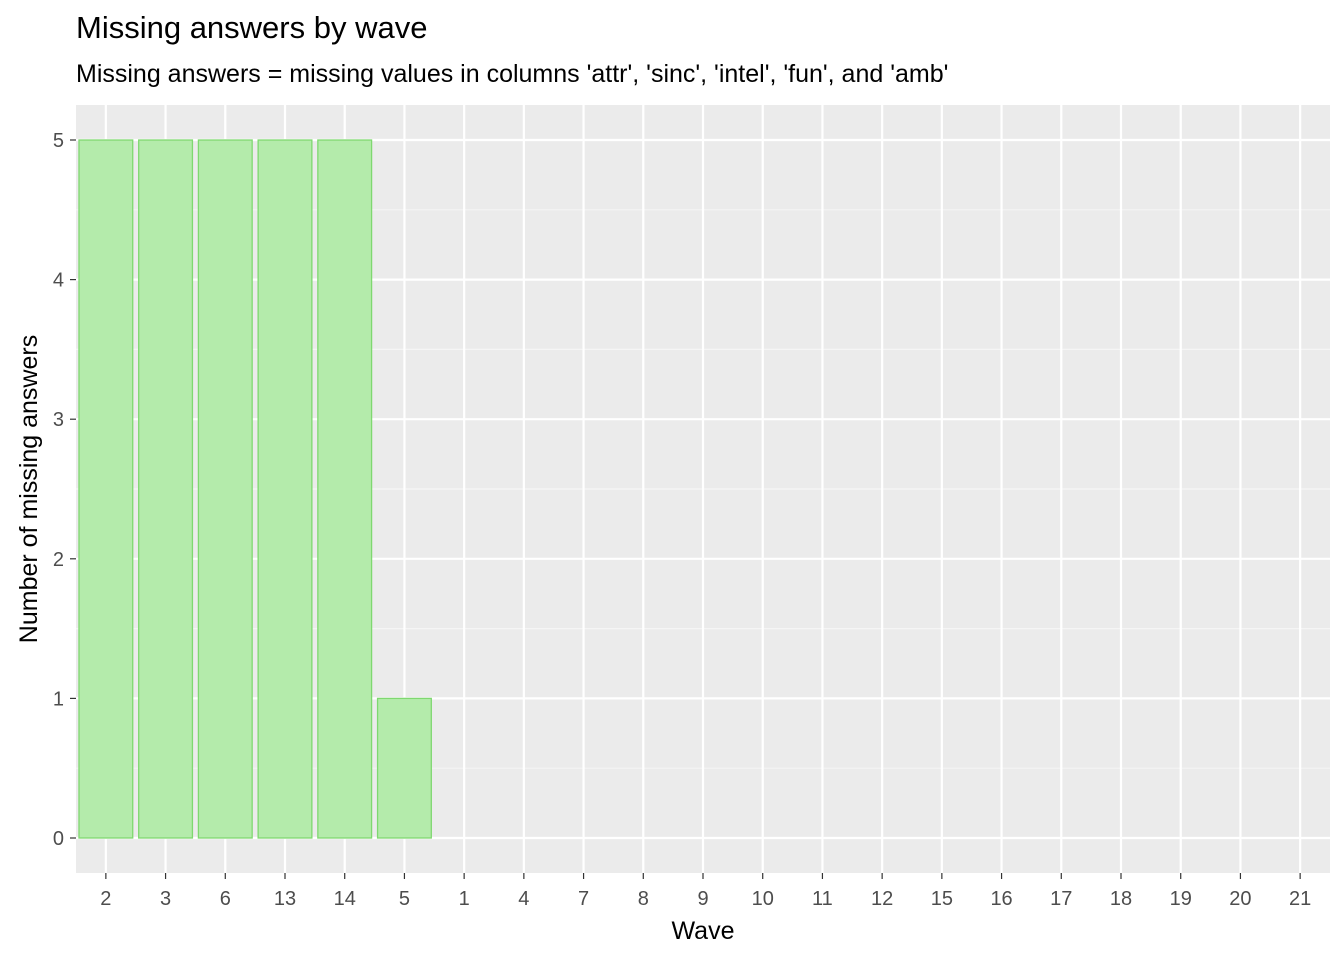  I want to click on y-tick-label: 4, so click(58, 281).